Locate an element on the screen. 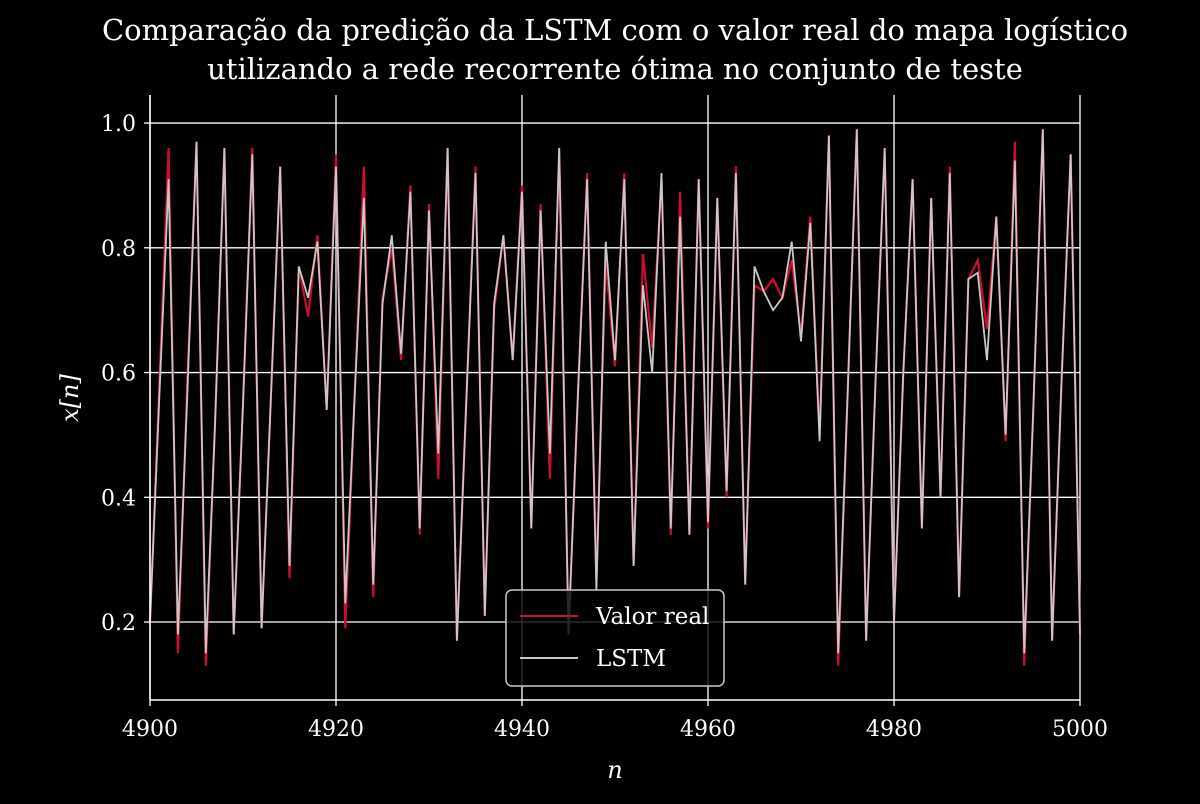 The image size is (1200, 804). x-tick-label: 4940 is located at coordinates (522, 729).